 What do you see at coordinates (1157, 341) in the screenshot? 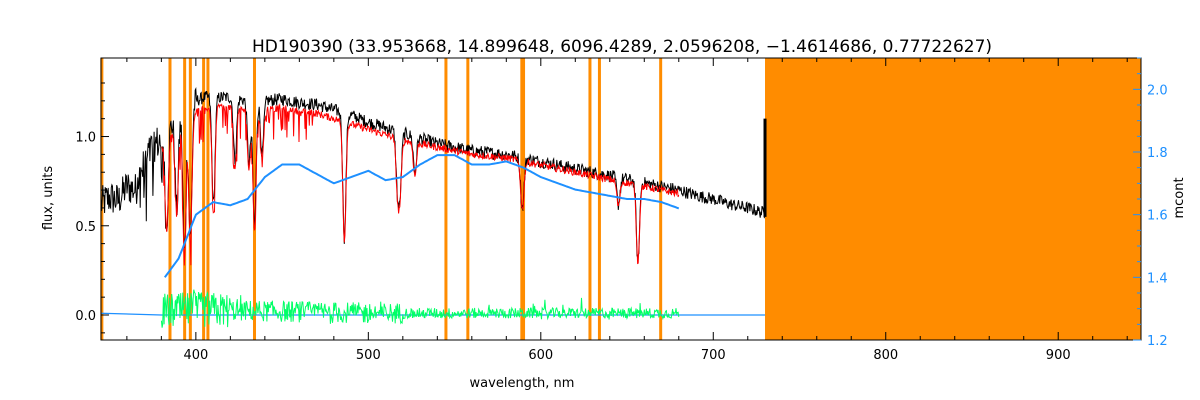
I see `y2-tick-label-0: 1.2` at bounding box center [1157, 341].